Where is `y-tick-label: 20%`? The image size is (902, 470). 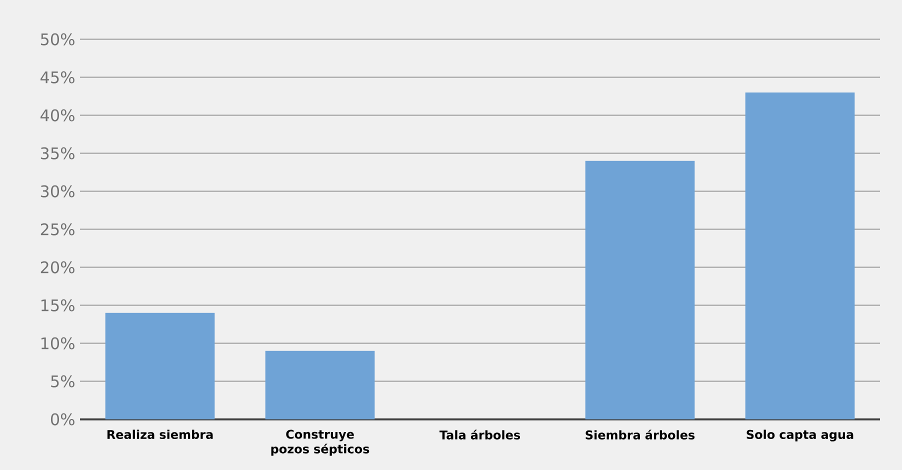 y-tick-label: 20% is located at coordinates (57, 267).